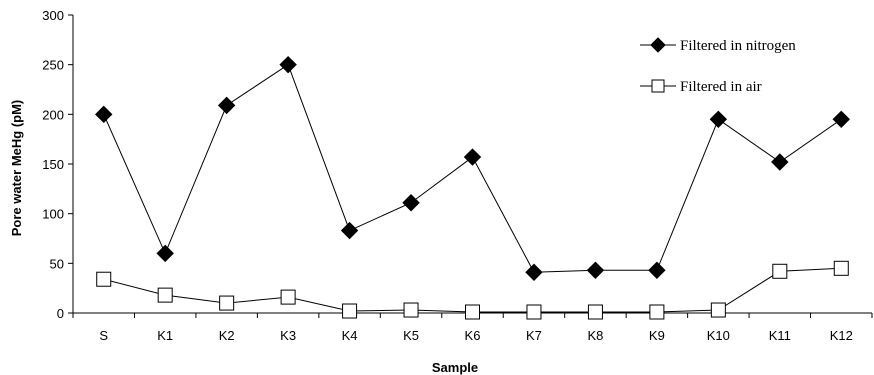 This screenshot has width=874, height=375. I want to click on legend-item-nitrogen: Filtered in nitrogen, so click(718, 45).